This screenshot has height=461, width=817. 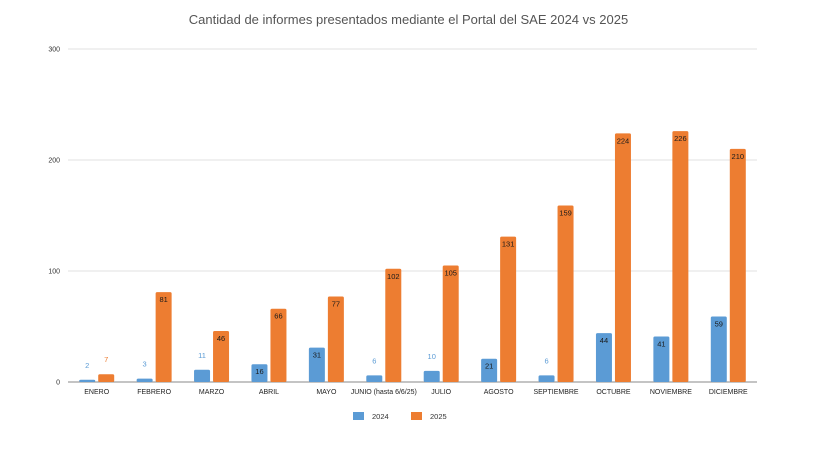 What do you see at coordinates (54, 50) in the screenshot?
I see `y-tick-label: 300` at bounding box center [54, 50].